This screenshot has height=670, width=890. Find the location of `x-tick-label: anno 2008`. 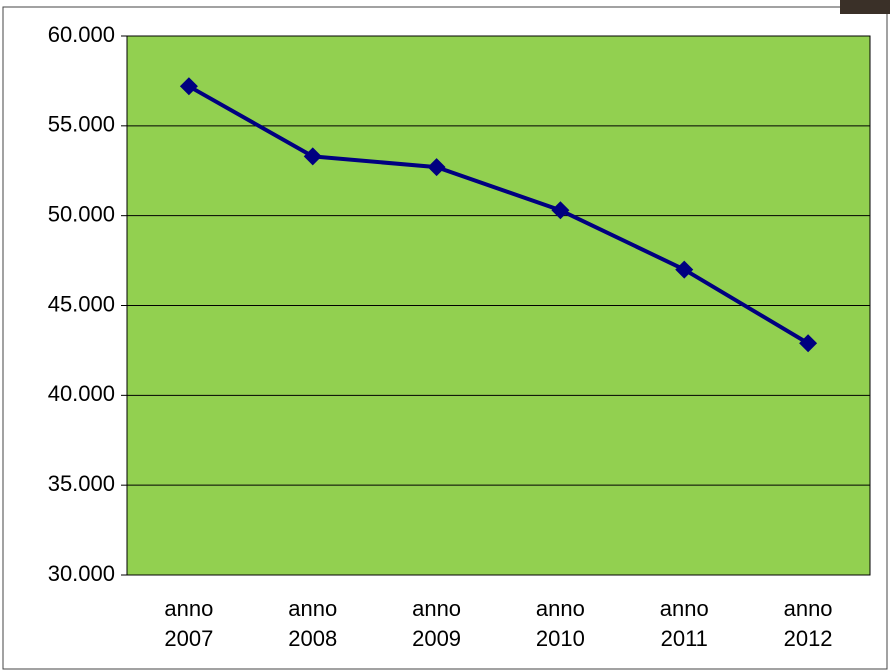

x-tick-label: anno 2008 is located at coordinates (313, 623).